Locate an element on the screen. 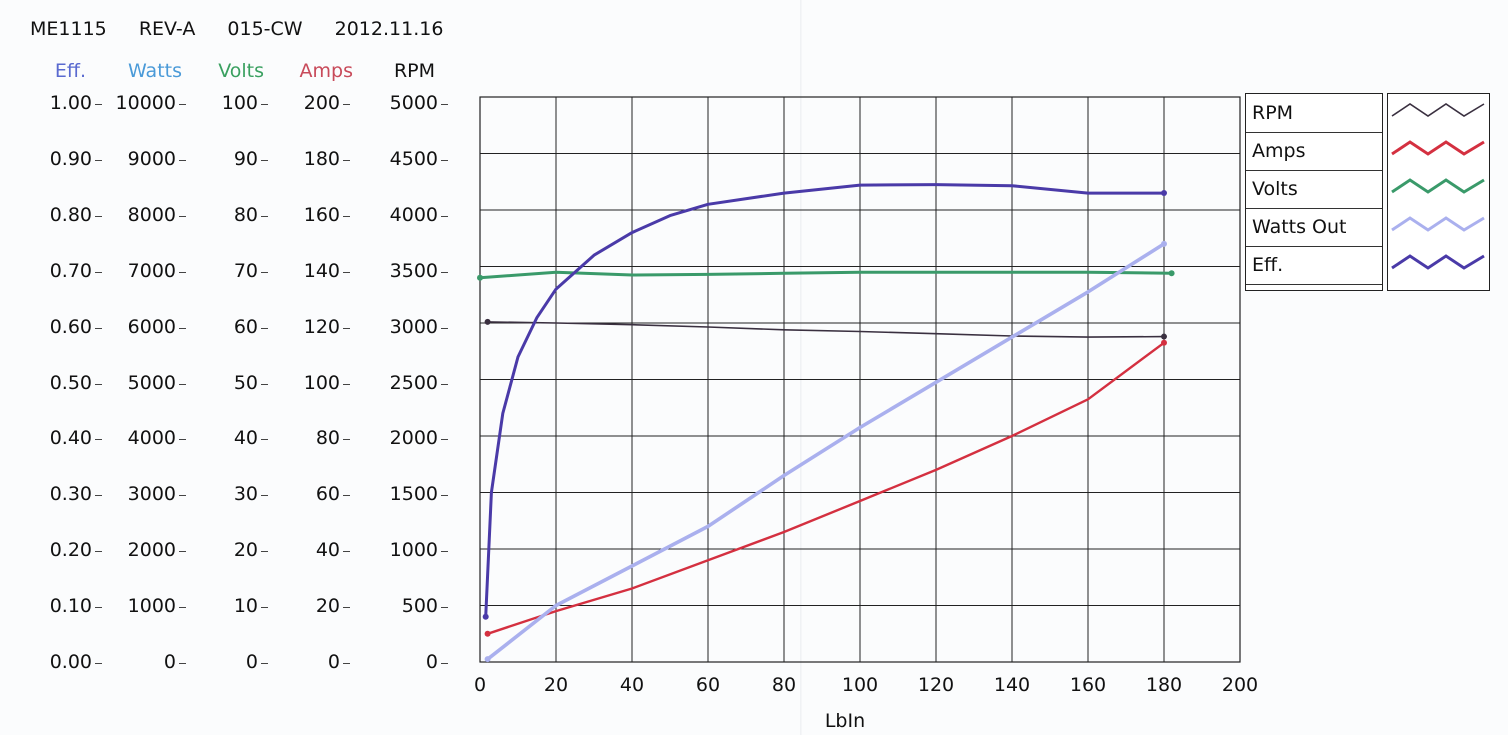 The height and width of the screenshot is (735, 1508). y-tick-eff: 0.10 is located at coordinates (70, 606).